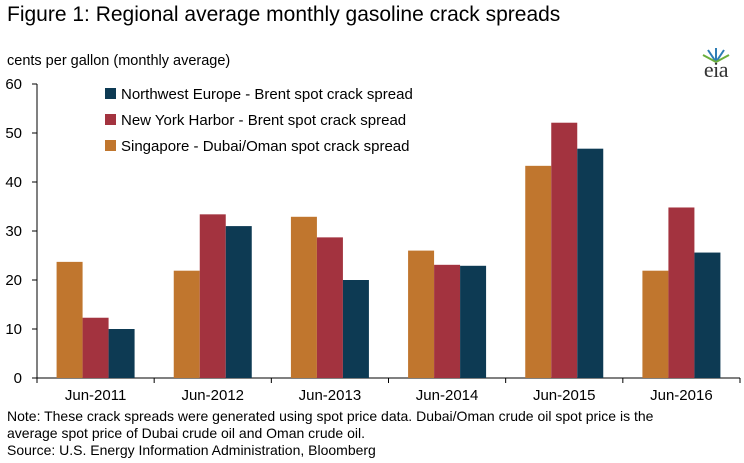 The height and width of the screenshot is (463, 744). Describe the element at coordinates (119, 61) in the screenshot. I see `y-axis-units-label: cents per gallon (monthly average)` at that location.